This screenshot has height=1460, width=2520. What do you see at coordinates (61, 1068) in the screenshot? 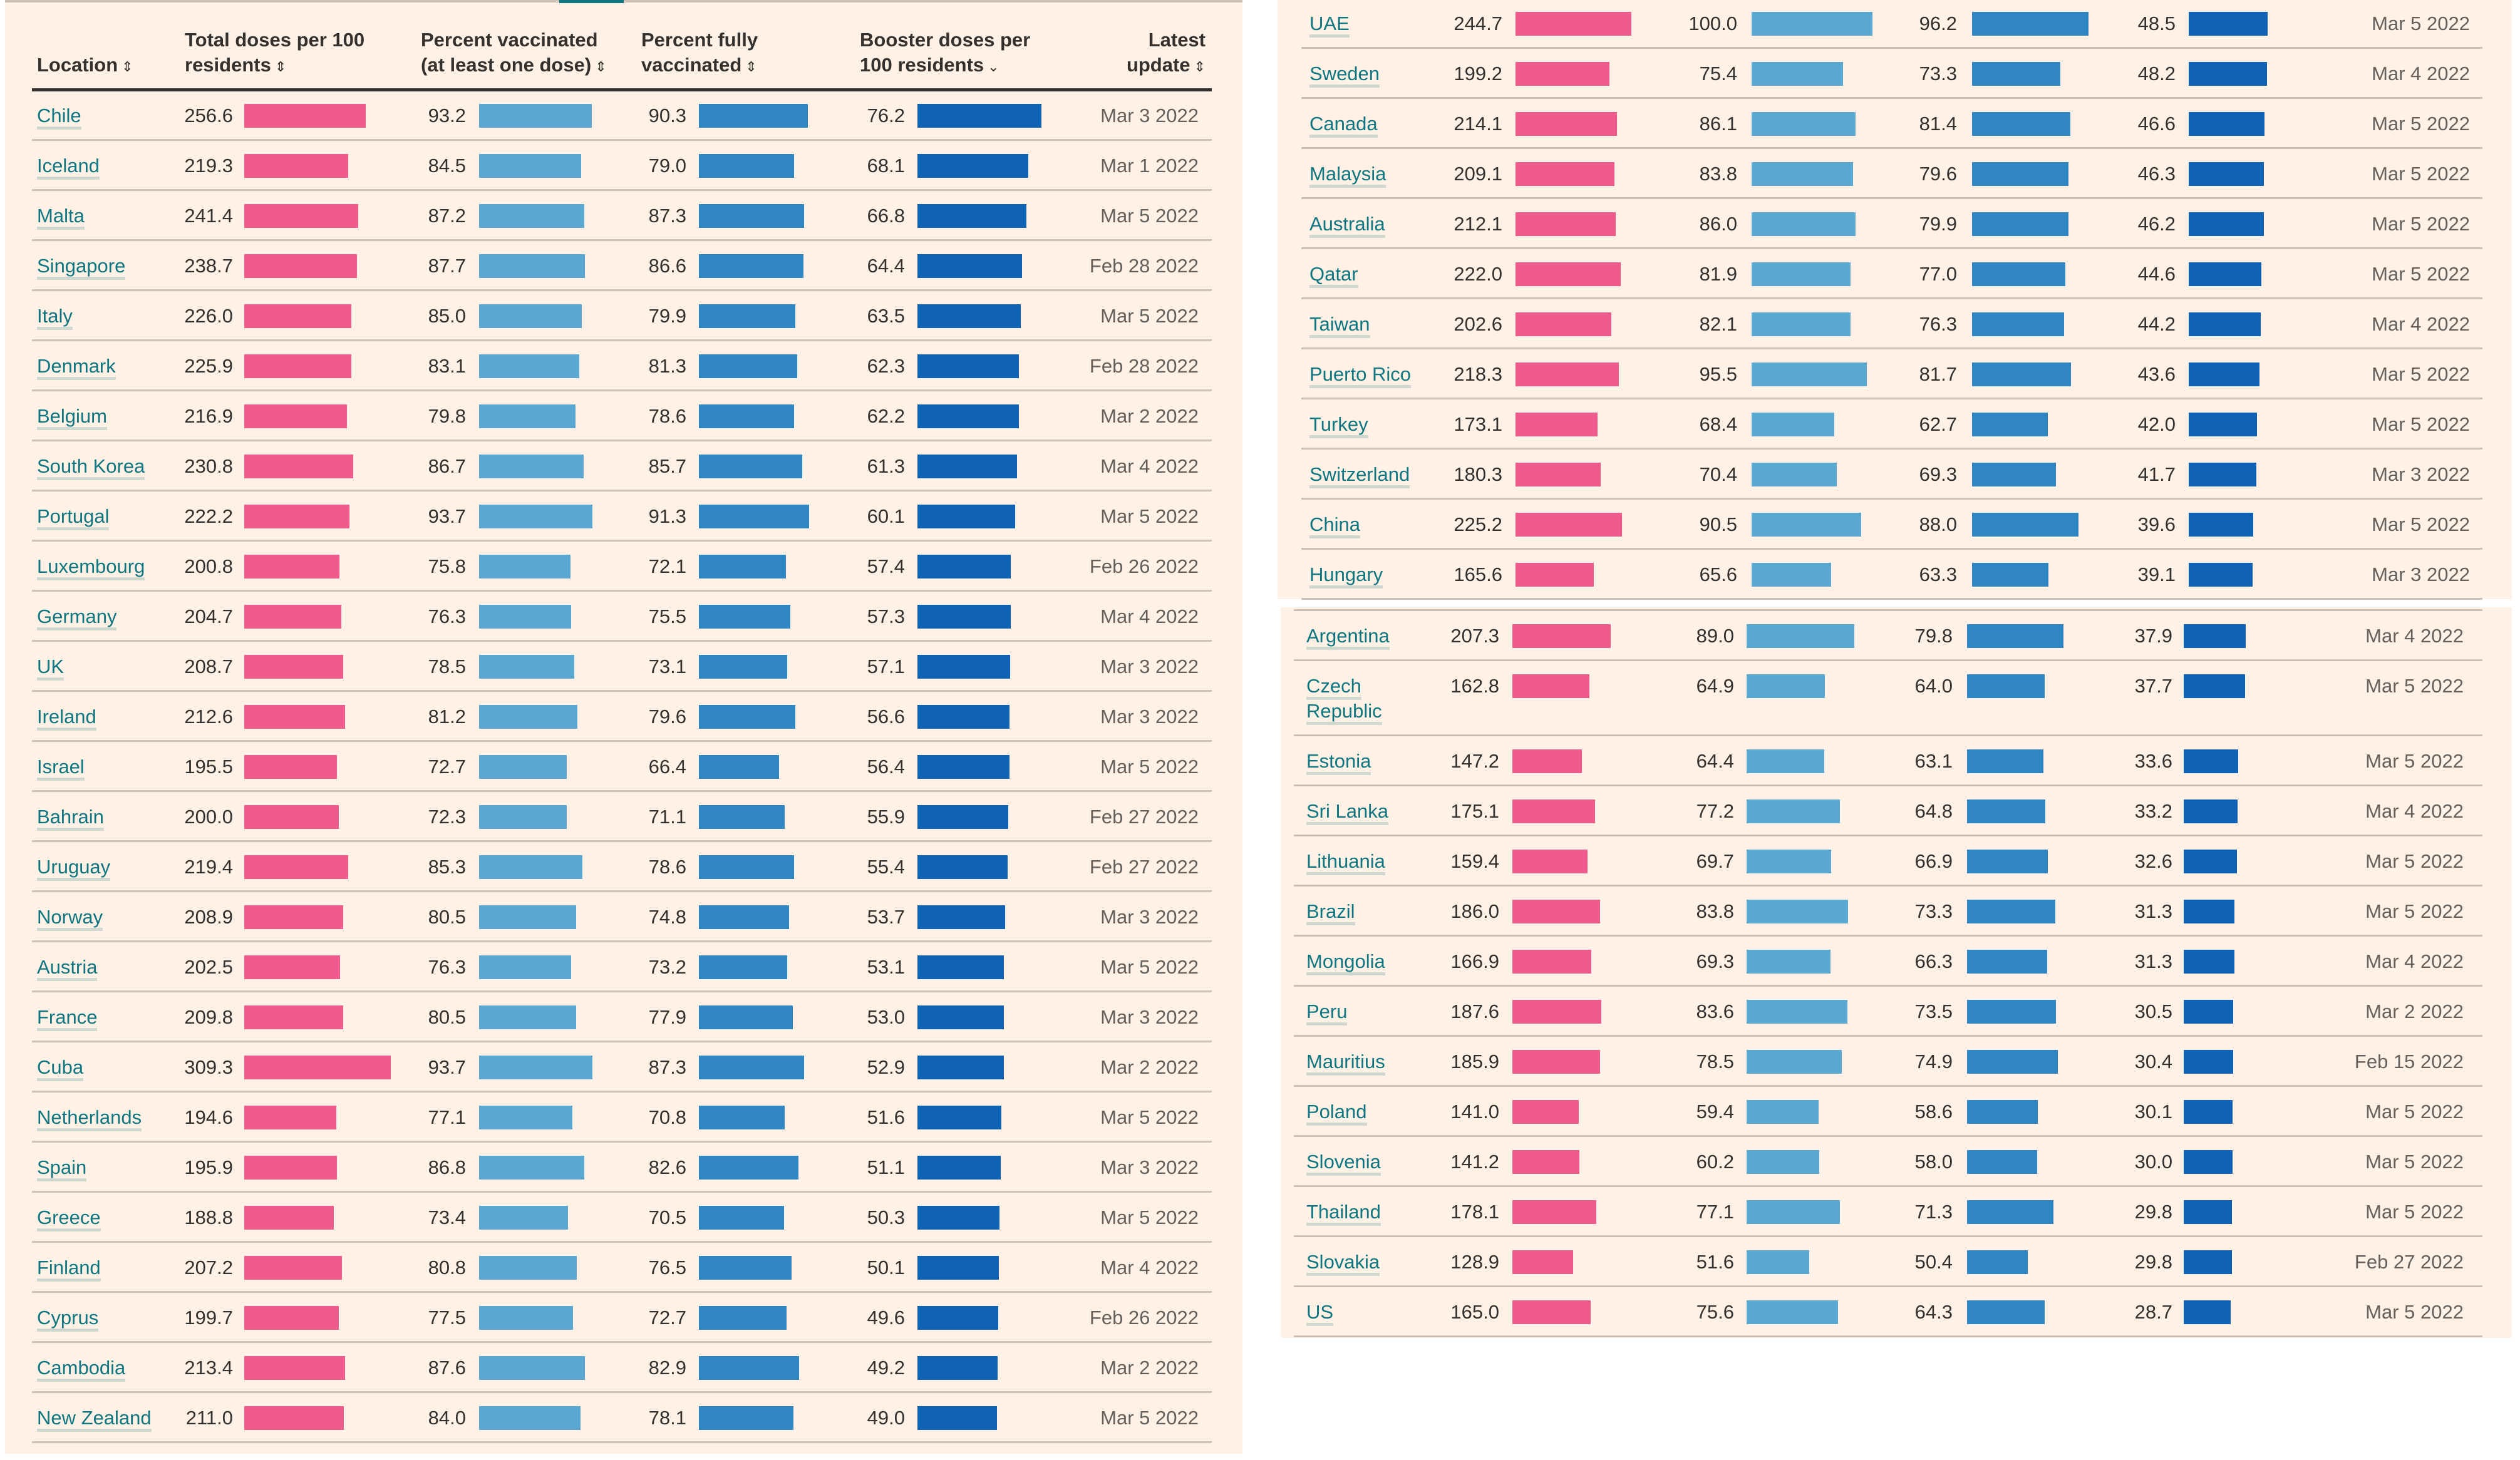
I see `location-name: Cuba` at bounding box center [61, 1068].